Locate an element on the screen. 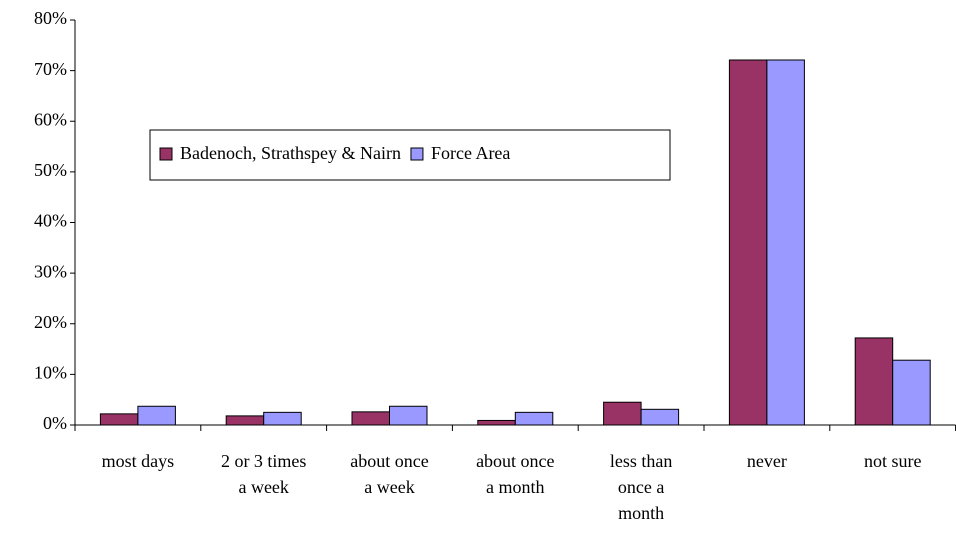  x-tick-label-line: never is located at coordinates (767, 461).